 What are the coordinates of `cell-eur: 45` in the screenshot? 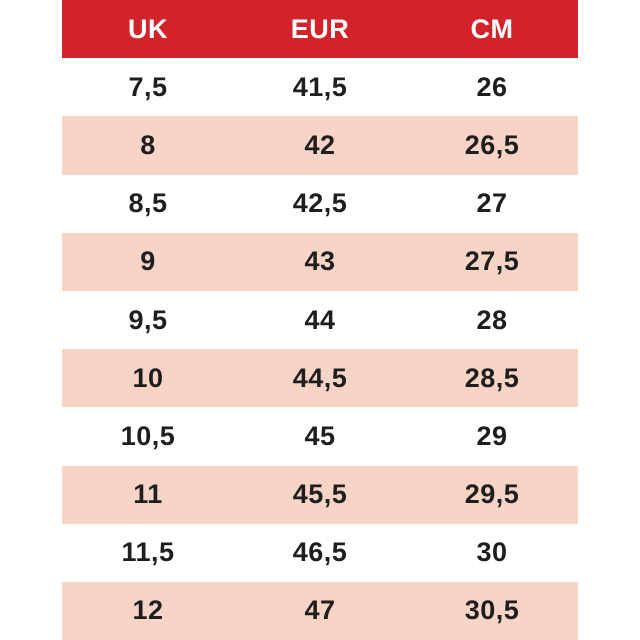 It's located at (320, 435).